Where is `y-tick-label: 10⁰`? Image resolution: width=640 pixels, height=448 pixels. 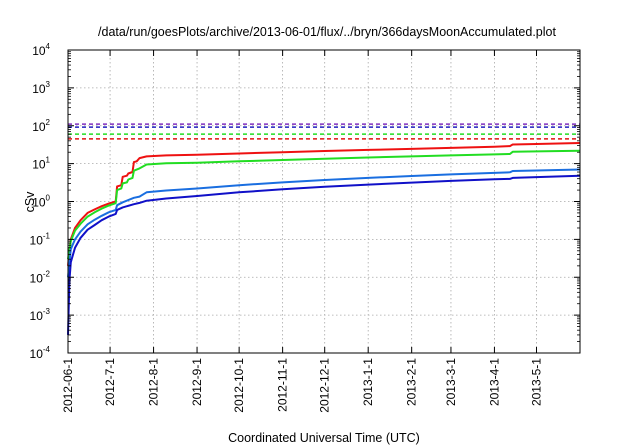
y-tick-label: 10⁰ is located at coordinates (41, 202).